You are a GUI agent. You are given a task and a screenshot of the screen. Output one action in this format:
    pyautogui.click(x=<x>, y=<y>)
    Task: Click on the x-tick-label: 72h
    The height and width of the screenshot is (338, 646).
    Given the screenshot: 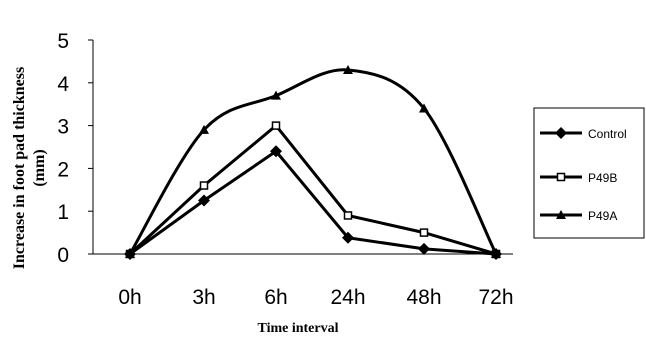 What is the action you would take?
    pyautogui.click(x=495, y=297)
    